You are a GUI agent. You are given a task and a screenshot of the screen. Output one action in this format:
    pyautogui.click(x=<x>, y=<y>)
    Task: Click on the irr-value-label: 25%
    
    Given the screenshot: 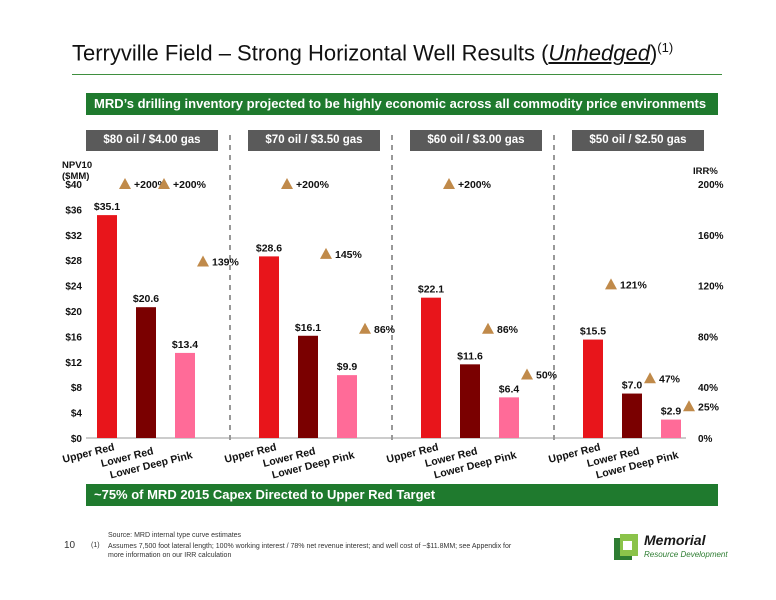 What is the action you would take?
    pyautogui.click(x=709, y=407)
    